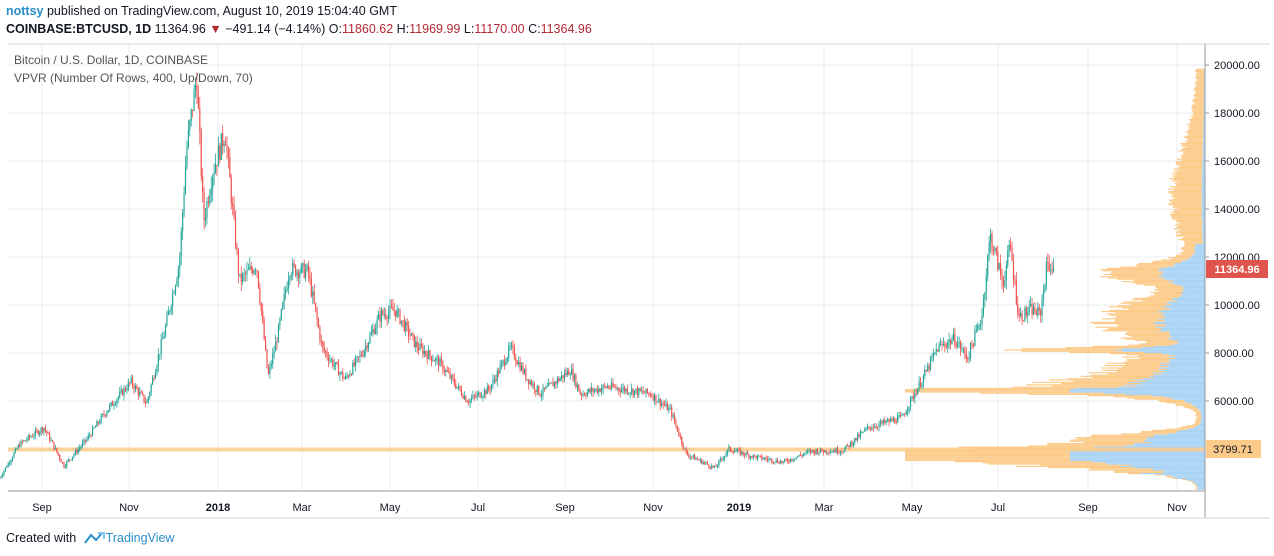 Image resolution: width=1274 pixels, height=556 pixels. Describe the element at coordinates (94, 538) in the screenshot. I see `tradingview-logo-icon` at that location.